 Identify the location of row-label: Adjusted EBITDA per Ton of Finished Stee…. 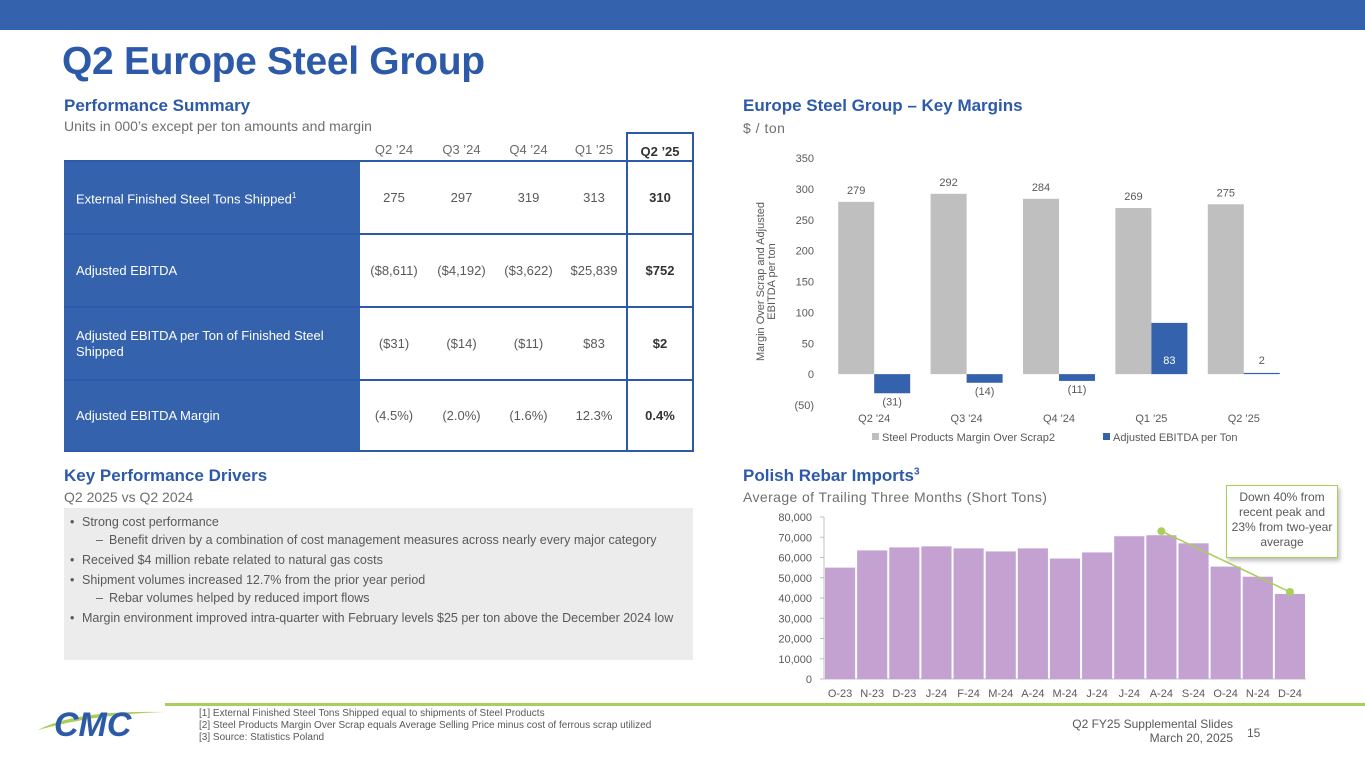
(212, 343).